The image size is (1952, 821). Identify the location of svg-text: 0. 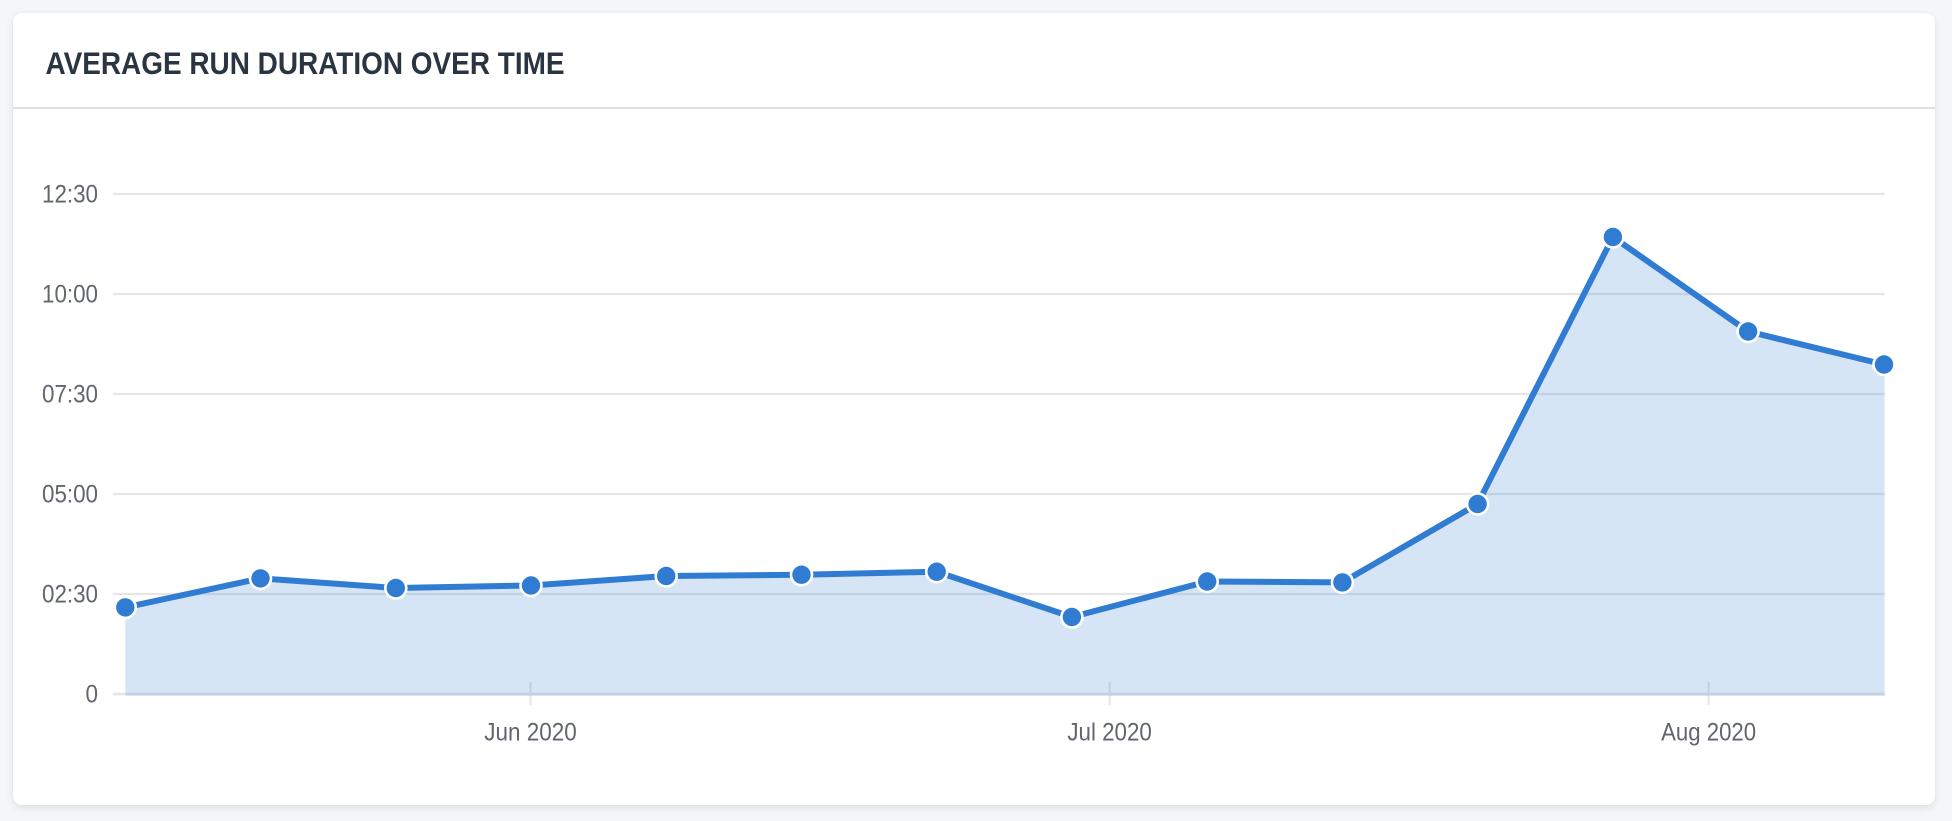
(92, 694).